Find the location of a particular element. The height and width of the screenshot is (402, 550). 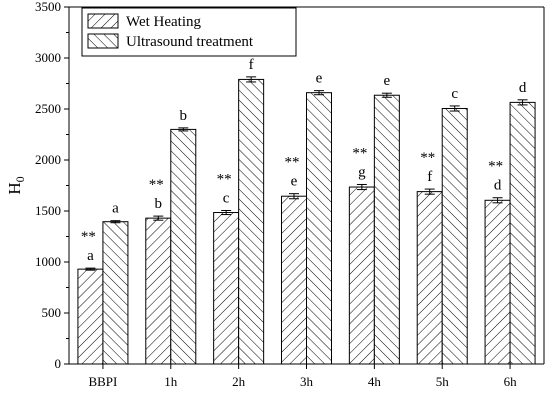

x-tick-label: 6h is located at coordinates (511, 381).